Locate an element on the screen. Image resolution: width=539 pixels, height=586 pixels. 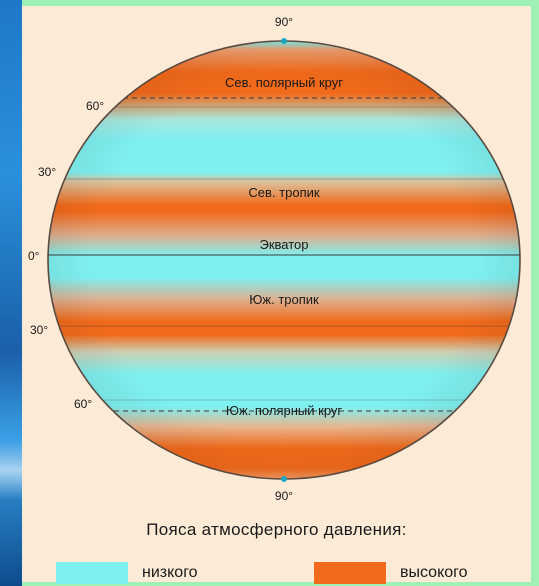
lat-north-pole: 90° is located at coordinates (284, 22).